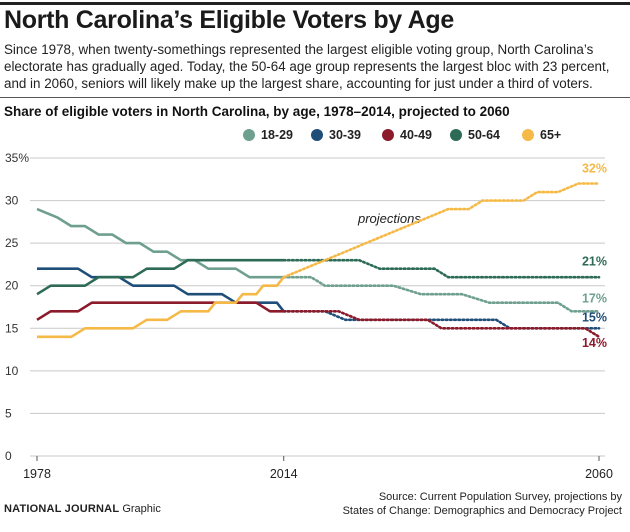  What do you see at coordinates (160, 277) in the screenshot?
I see `series-50-64-line` at bounding box center [160, 277].